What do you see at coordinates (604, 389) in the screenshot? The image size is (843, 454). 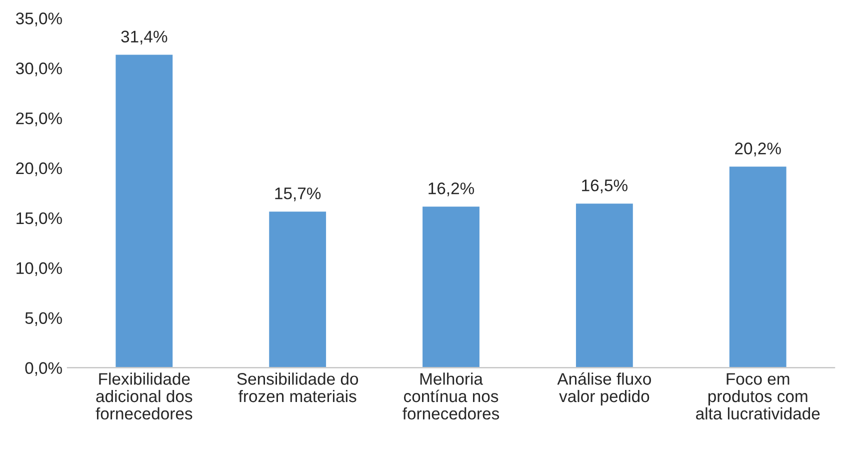 I see `x-tick-label: Análise fluxo valor pedido` at bounding box center [604, 389].